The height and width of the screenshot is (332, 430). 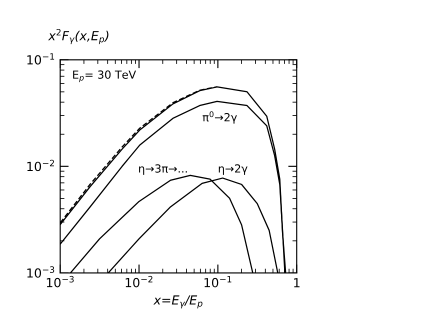 What do you see at coordinates (177, 301) in the screenshot?
I see `x-axis-title: x=E$_{γ}$/E$_{p}$` at bounding box center [177, 301].